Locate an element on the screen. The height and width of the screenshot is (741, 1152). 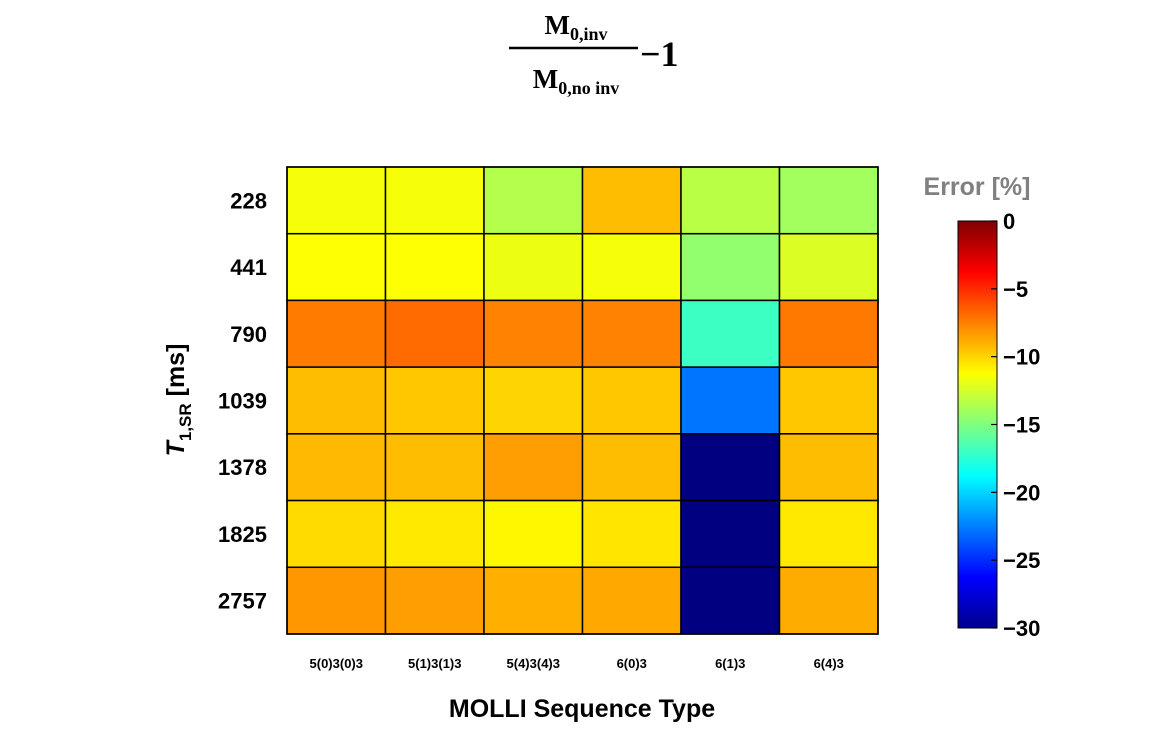
x-tick-label: 5(0)3(0)3 is located at coordinates (336, 663).